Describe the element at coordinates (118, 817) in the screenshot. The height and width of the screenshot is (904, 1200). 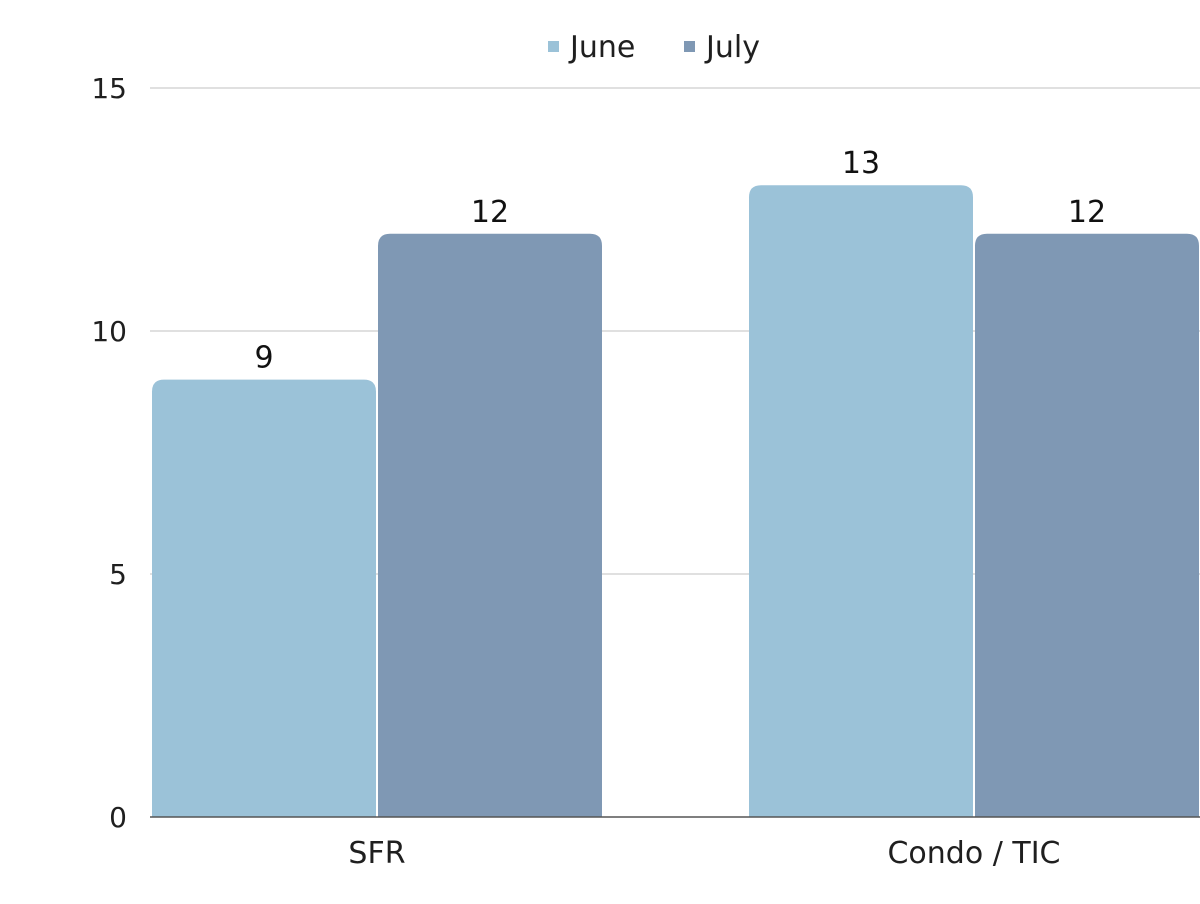
I see `y-tick-label: 0` at that location.